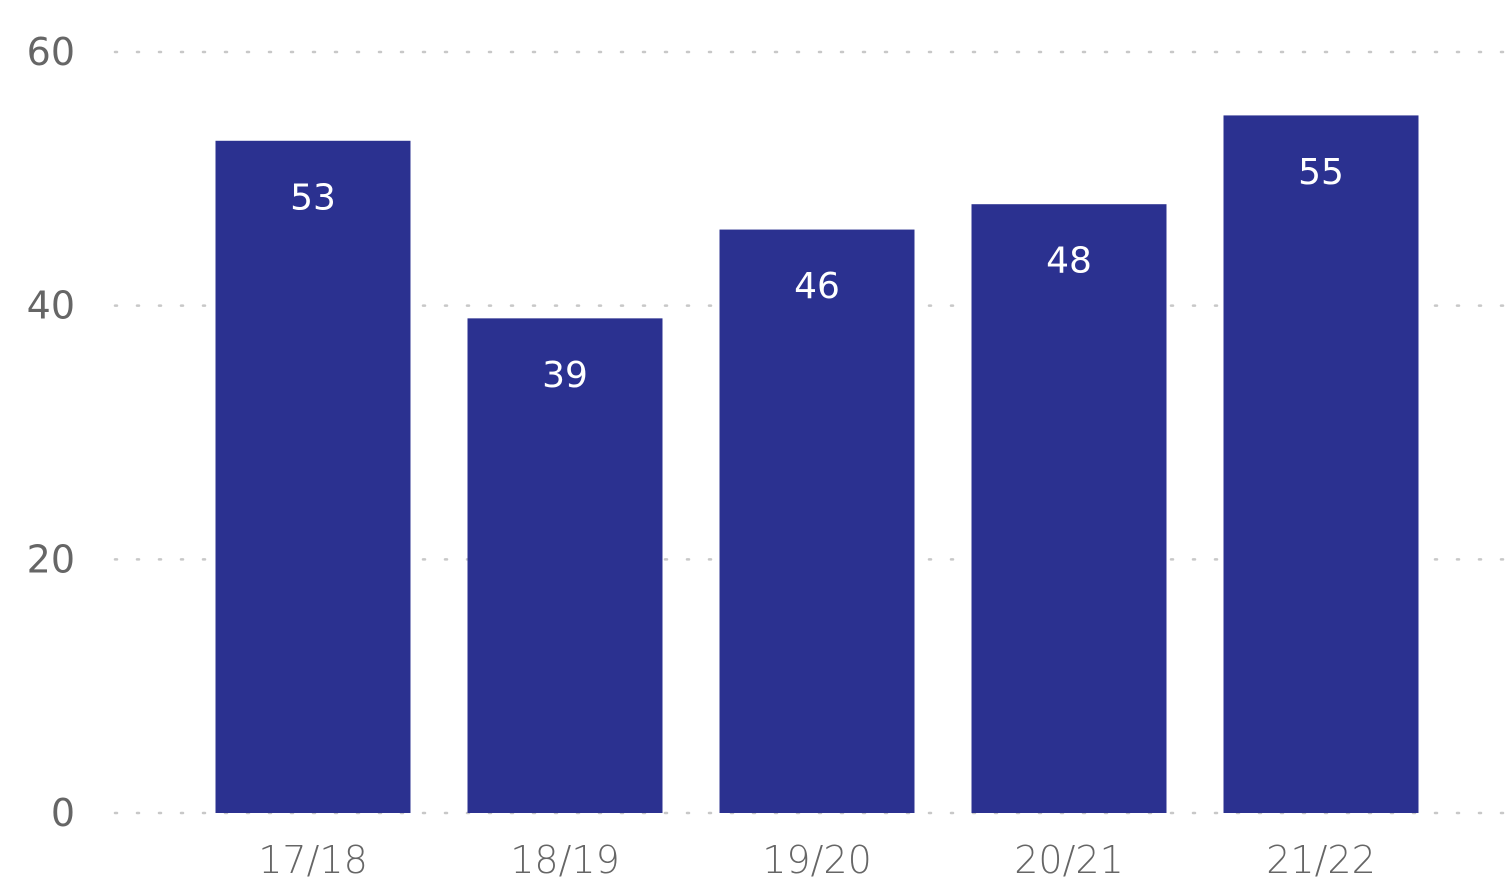 The width and height of the screenshot is (1510, 877). I want to click on y-tick-label: 20, so click(51, 559).